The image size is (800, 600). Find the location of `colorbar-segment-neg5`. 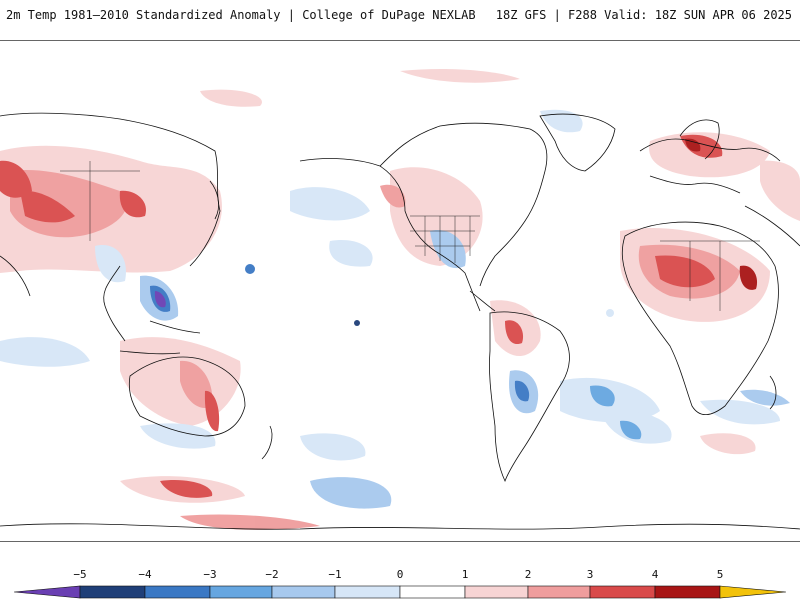

colorbar-segment-neg5 is located at coordinates (112, 592).